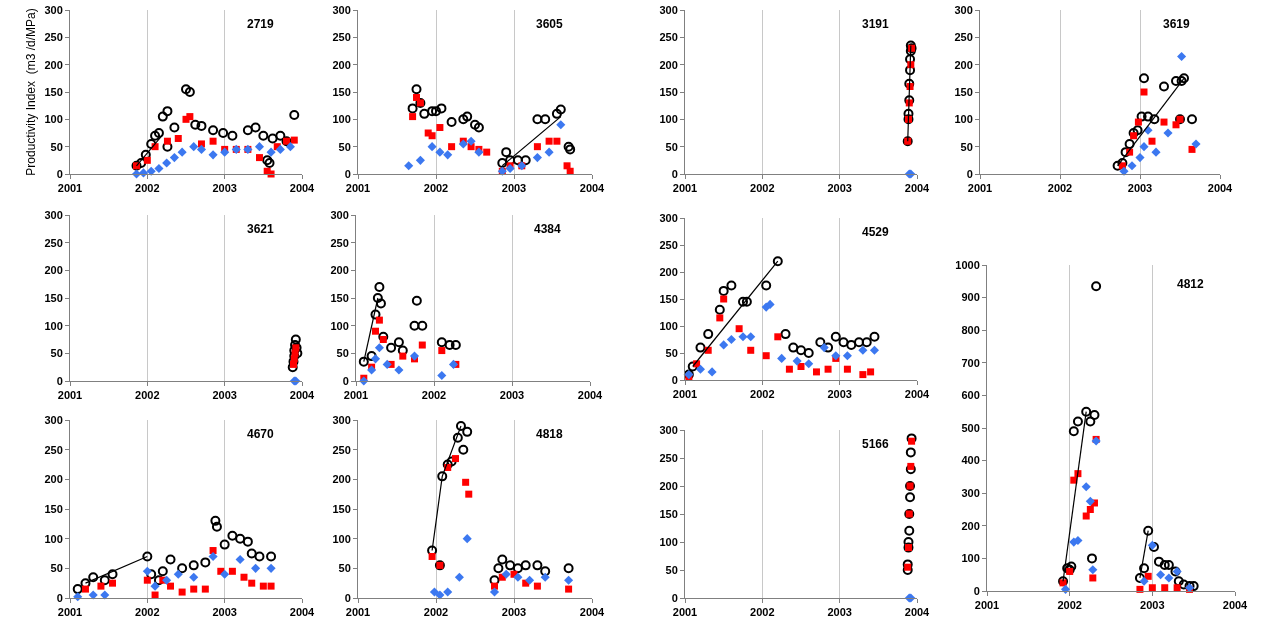 The height and width of the screenshot is (622, 1269). What do you see at coordinates (876, 232) in the screenshot?
I see `text: 4529` at bounding box center [876, 232].